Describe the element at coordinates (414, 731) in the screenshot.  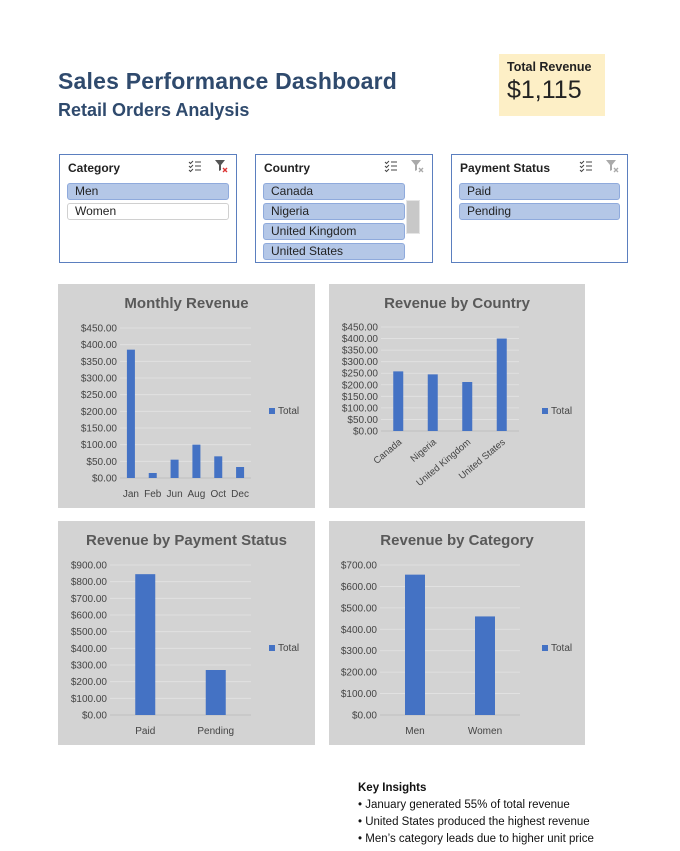
I see `x-tick-label: Men` at that location.